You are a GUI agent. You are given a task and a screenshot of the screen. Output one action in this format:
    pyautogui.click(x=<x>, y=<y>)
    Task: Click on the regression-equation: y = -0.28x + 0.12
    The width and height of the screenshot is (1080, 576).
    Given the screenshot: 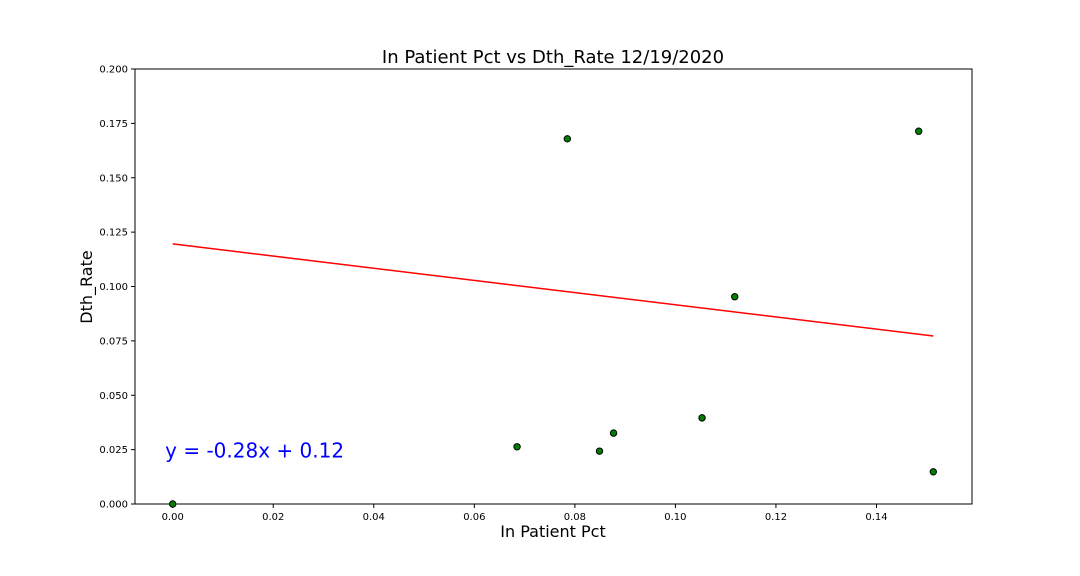 What is the action you would take?
    pyautogui.click(x=254, y=451)
    